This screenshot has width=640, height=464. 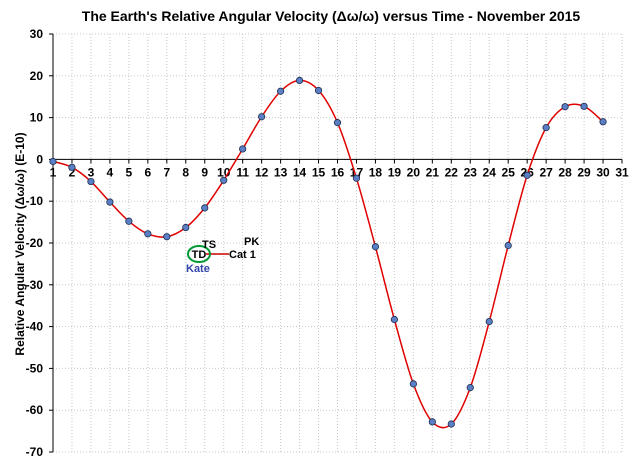 What do you see at coordinates (242, 172) in the screenshot?
I see `x-tick-label-10: 11` at bounding box center [242, 172].